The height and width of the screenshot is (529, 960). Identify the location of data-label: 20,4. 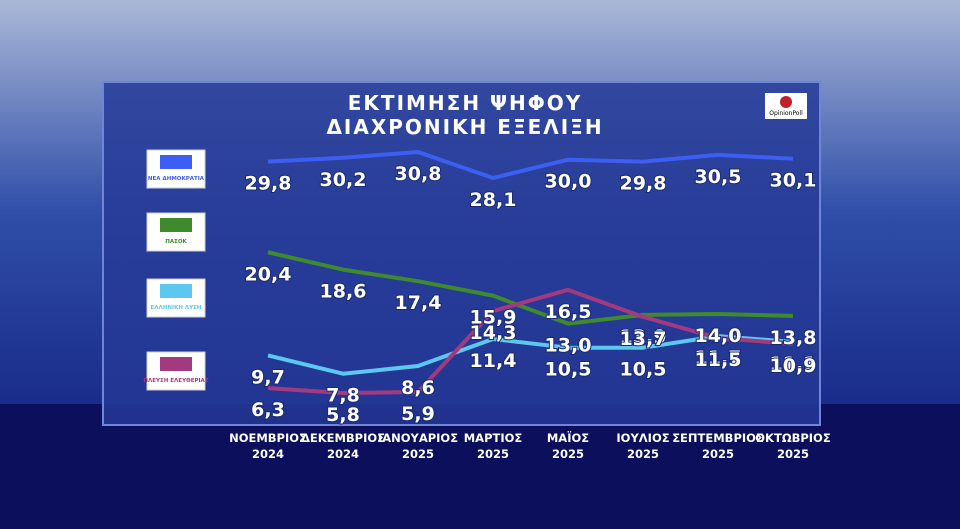
(268, 274).